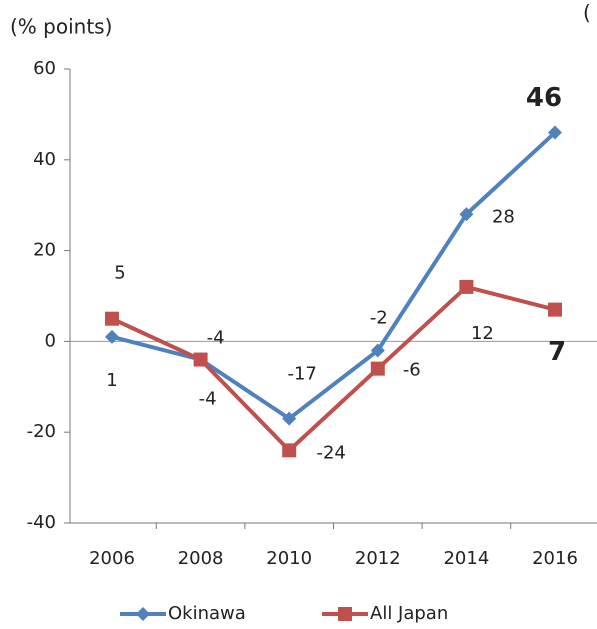  What do you see at coordinates (119, 273) in the screenshot?
I see `data-label: 5` at bounding box center [119, 273].